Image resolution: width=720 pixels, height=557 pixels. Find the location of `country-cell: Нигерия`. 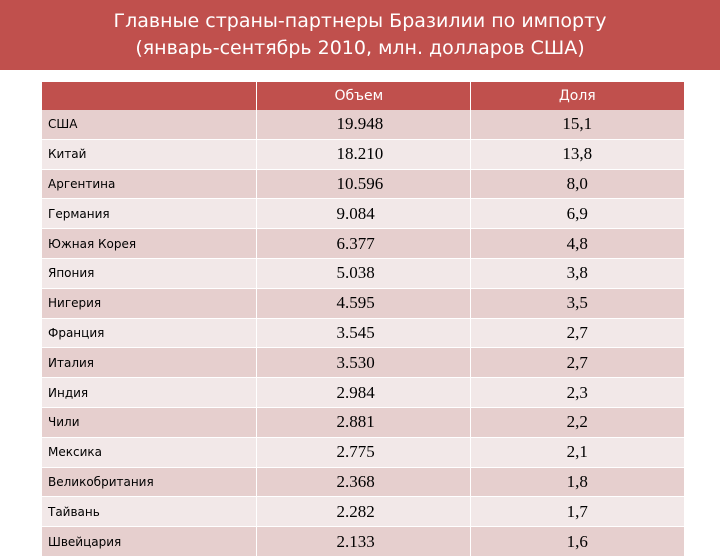

country-cell: Нигерия is located at coordinates (149, 303).